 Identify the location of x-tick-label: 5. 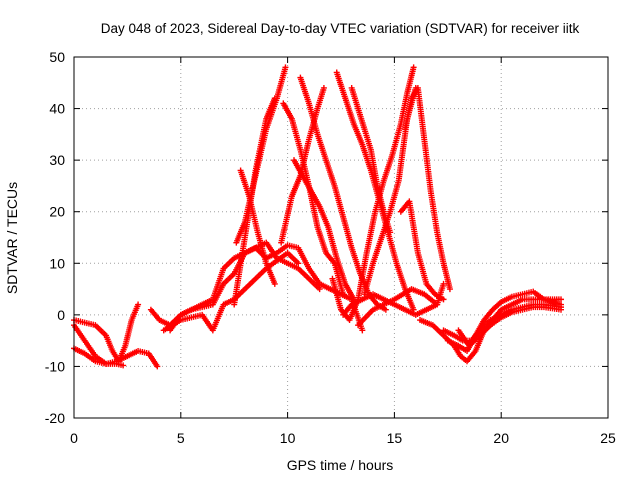
(181, 438).